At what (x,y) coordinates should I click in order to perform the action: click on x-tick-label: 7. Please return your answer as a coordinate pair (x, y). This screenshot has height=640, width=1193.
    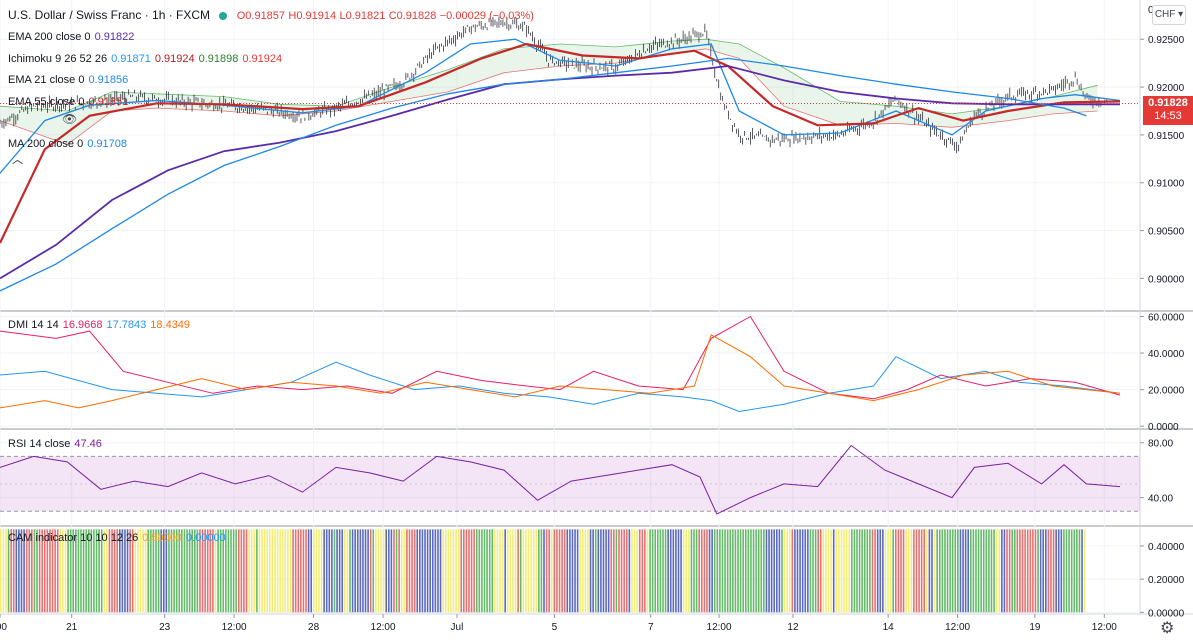
    Looking at the image, I should click on (651, 627).